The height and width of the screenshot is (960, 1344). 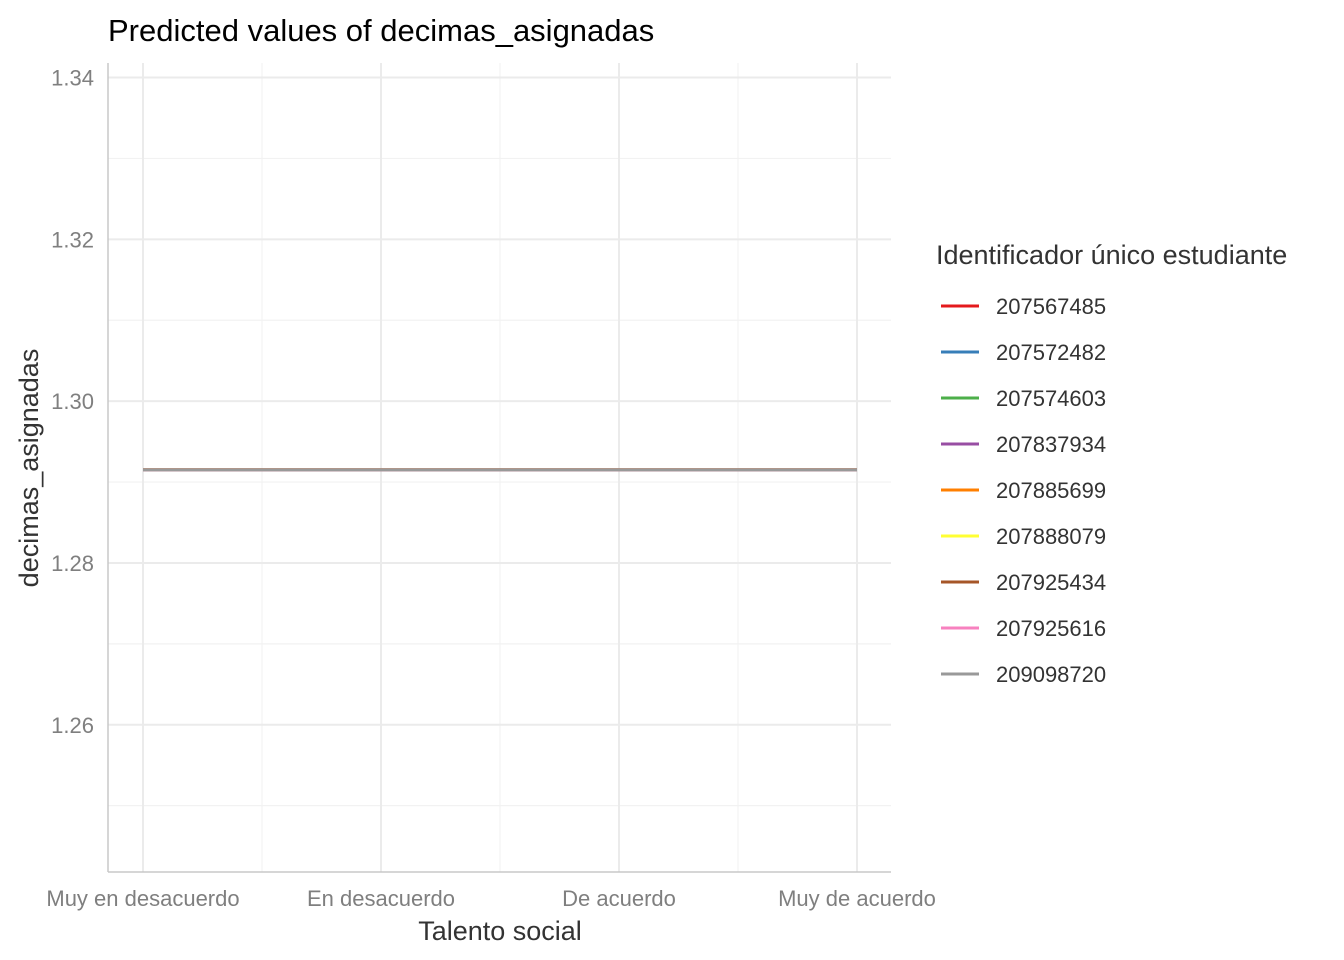 I want to click on y-tick-label: 1.32, so click(x=72, y=239).